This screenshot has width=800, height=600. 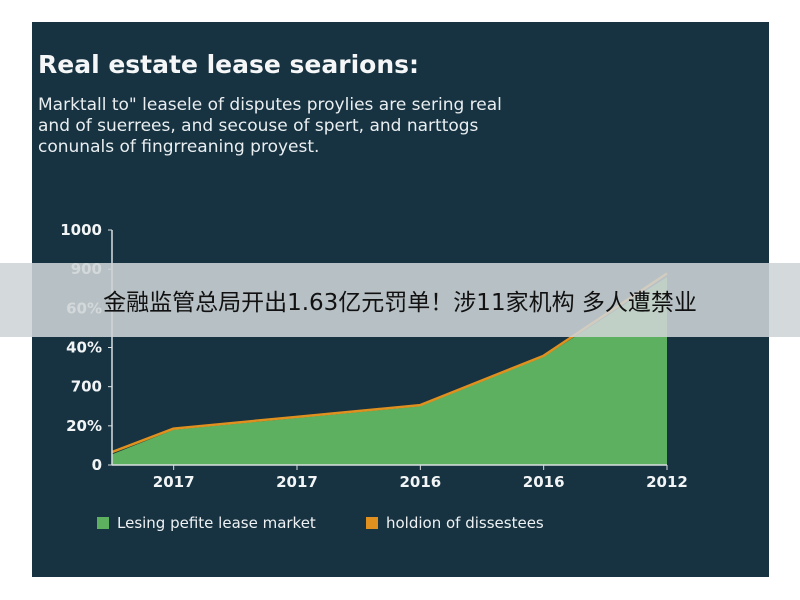 I want to click on banner-text: 金融监管总局开出1.63亿元罚单！涉11家机构 多人遭禁业, so click(x=400, y=303).